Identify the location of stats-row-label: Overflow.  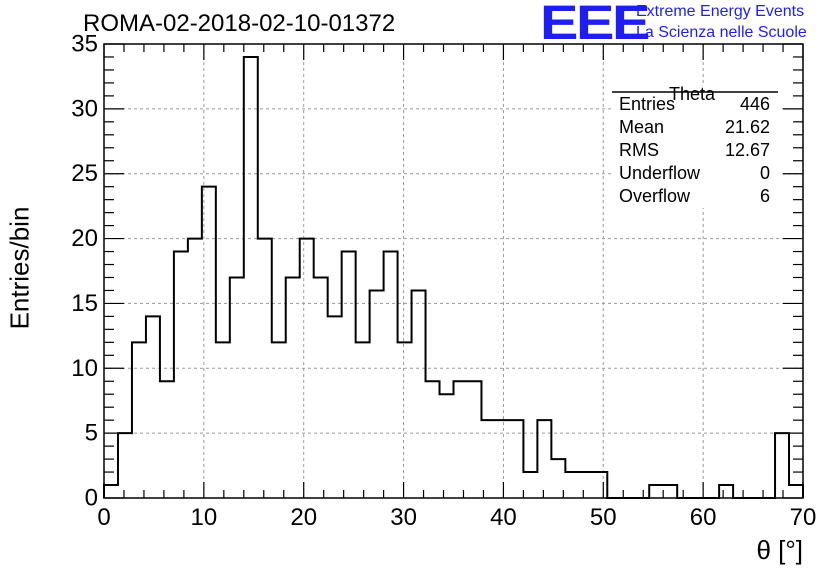
(655, 196).